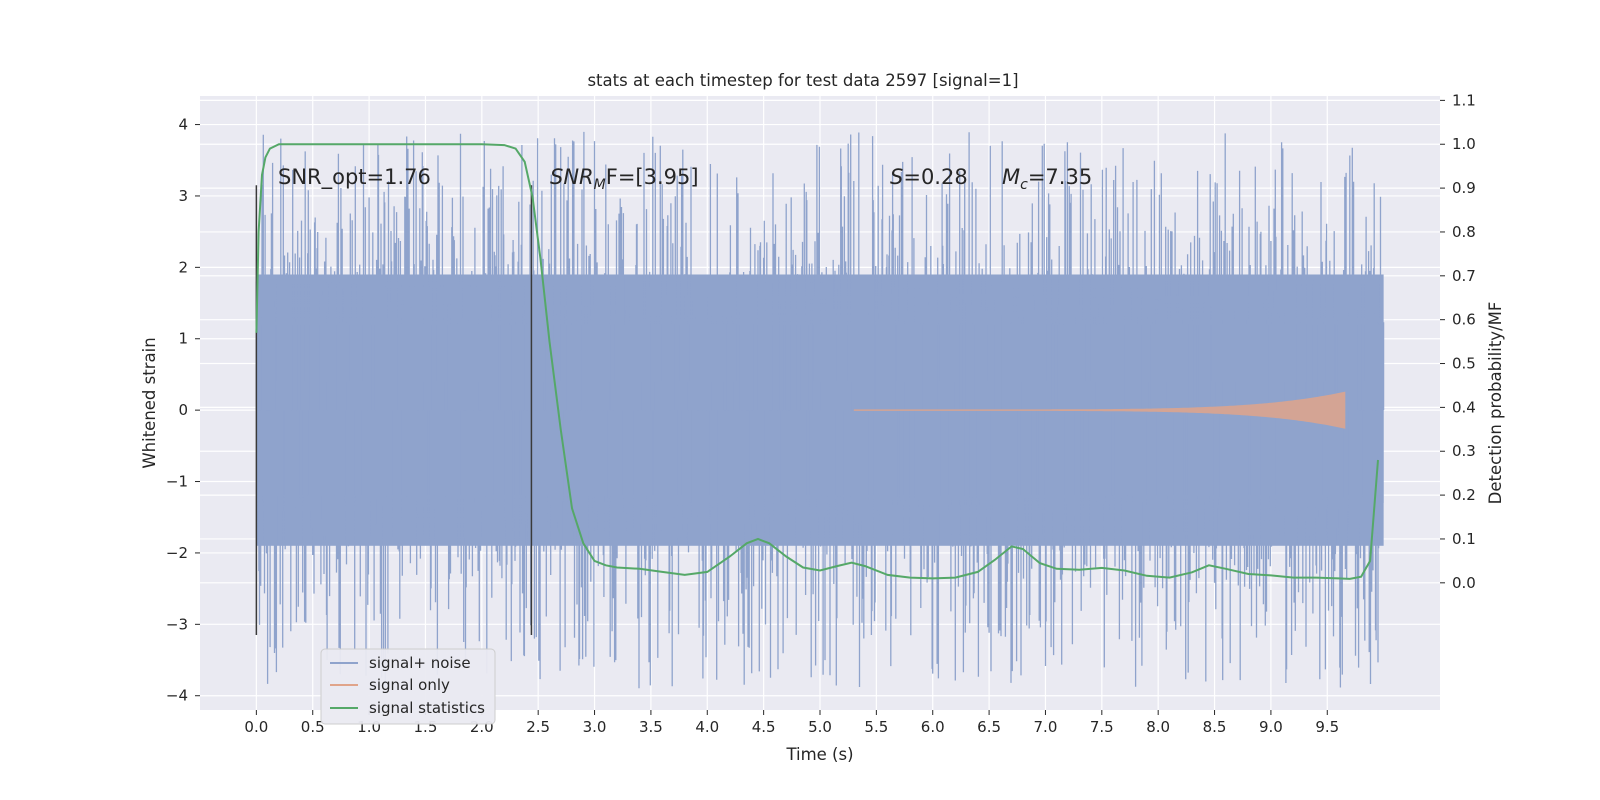 Image resolution: width=1600 pixels, height=800 pixels. I want to click on y-tick-label: −2, so click(177, 553).